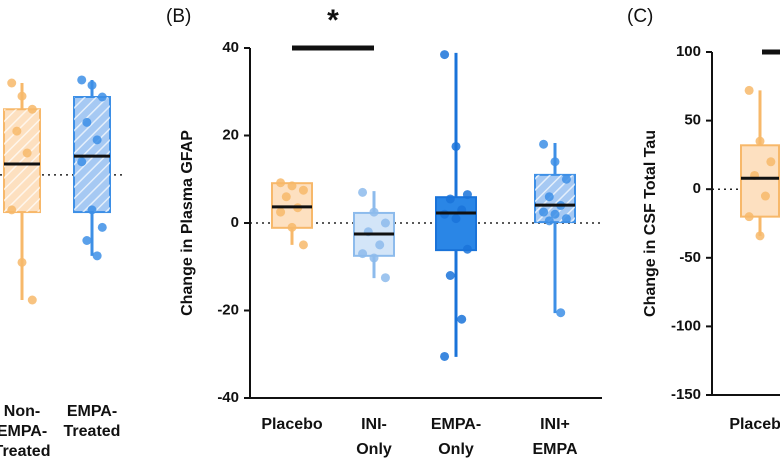 The height and width of the screenshot is (470, 780). Describe the element at coordinates (178, 16) in the screenshot. I see `panel-label: (B)` at that location.